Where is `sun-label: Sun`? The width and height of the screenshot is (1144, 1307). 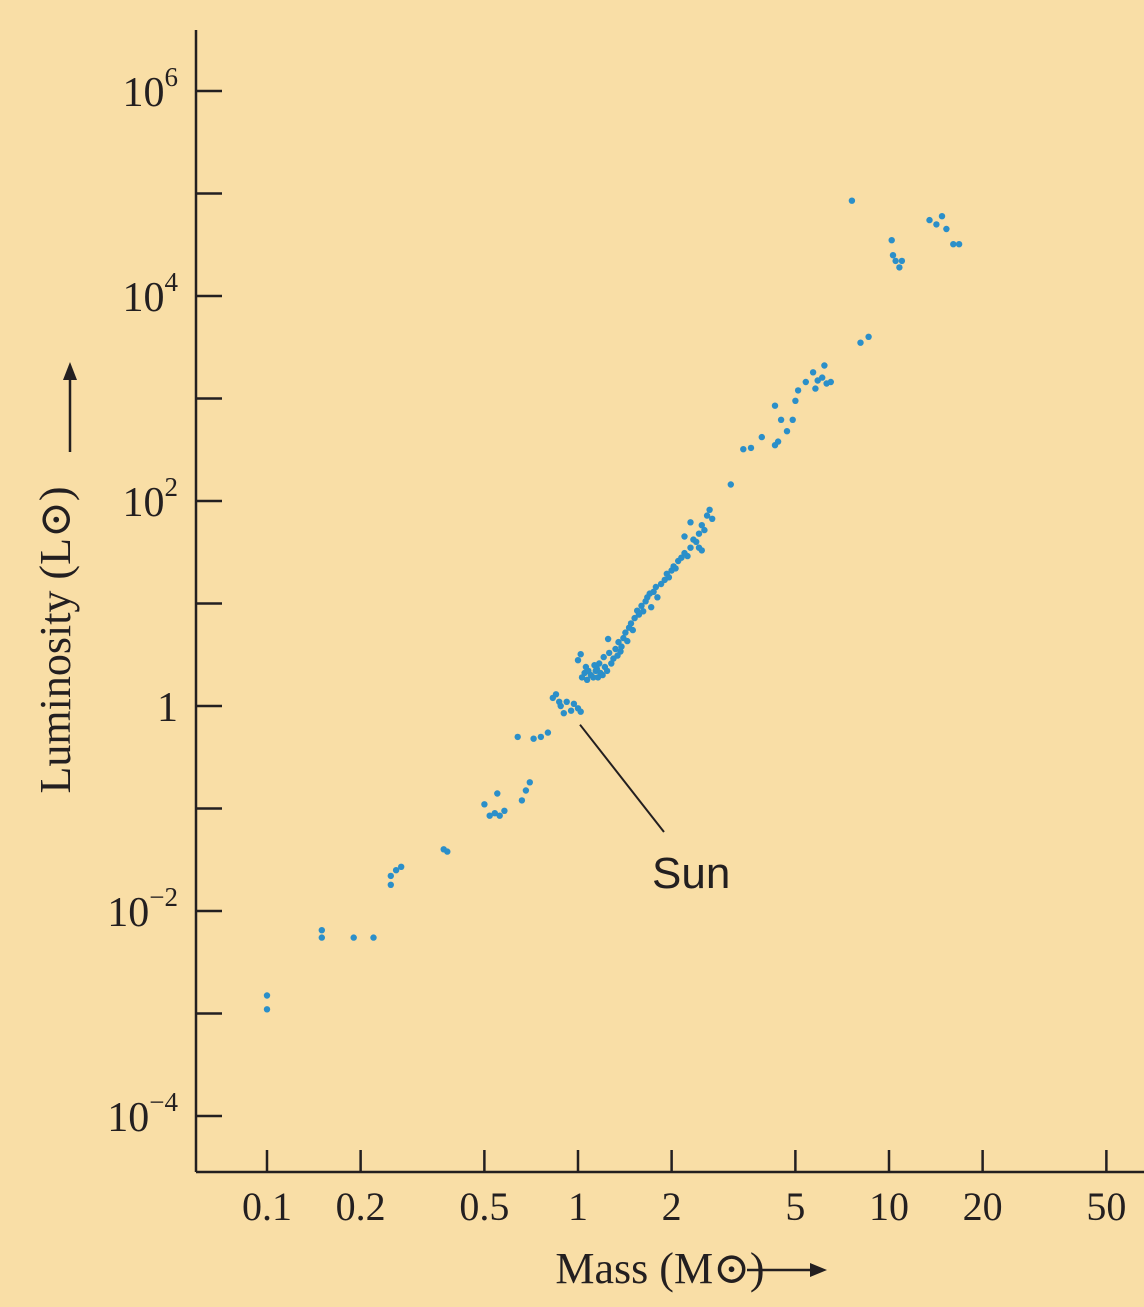
sun-label: Sun is located at coordinates (691, 873).